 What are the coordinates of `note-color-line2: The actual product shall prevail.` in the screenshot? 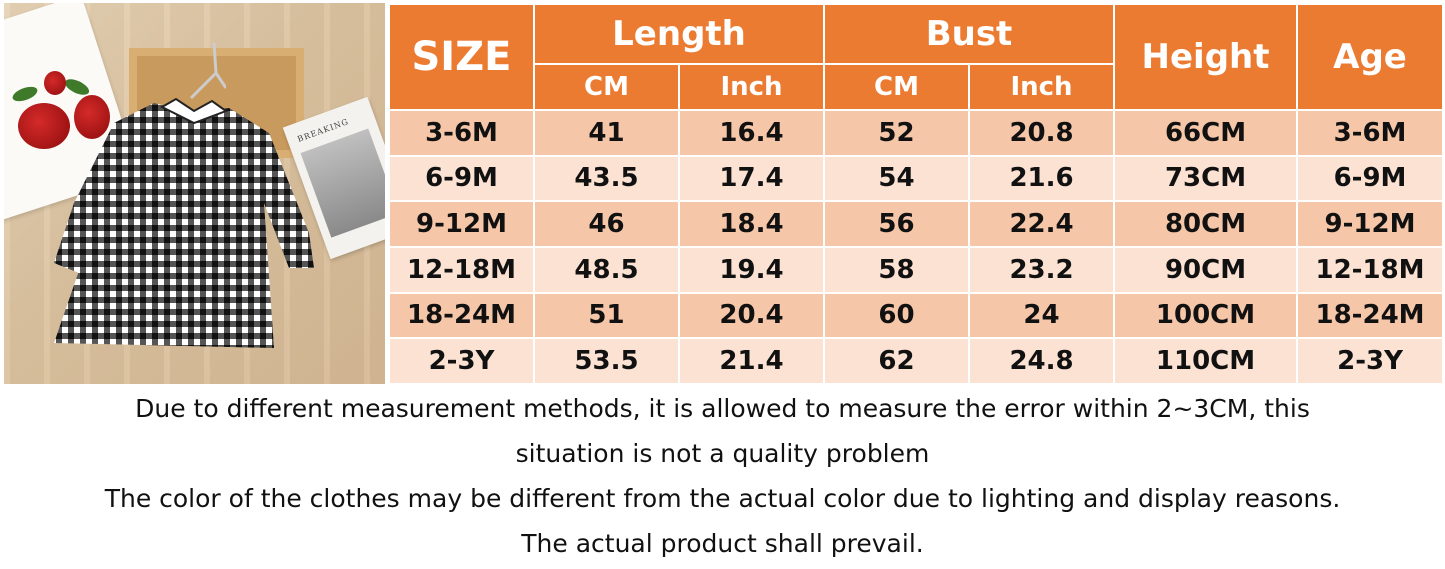 It's located at (722, 543).